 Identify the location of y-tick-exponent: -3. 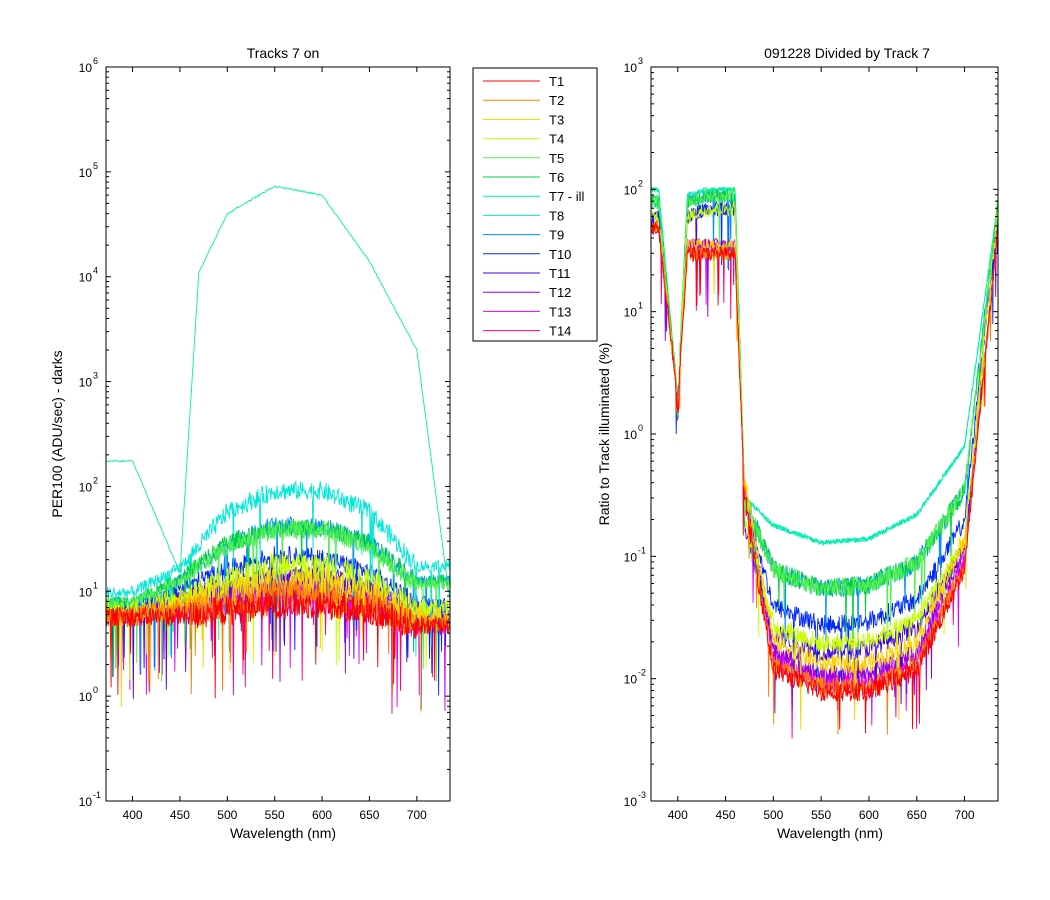
(642, 795).